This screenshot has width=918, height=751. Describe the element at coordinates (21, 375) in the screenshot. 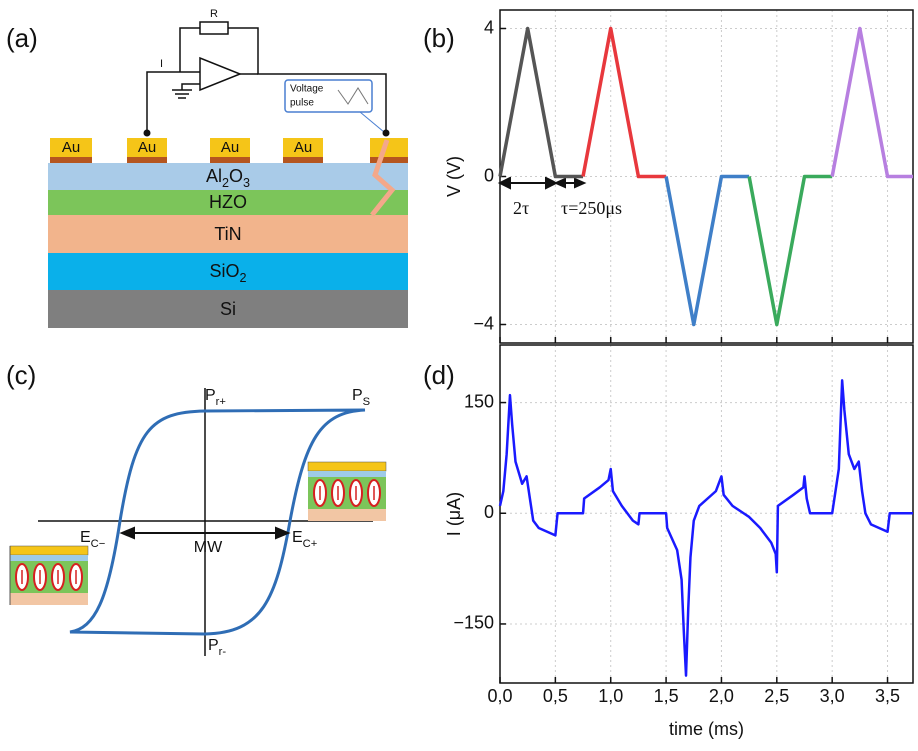

I see `panel-label: (c)` at that location.